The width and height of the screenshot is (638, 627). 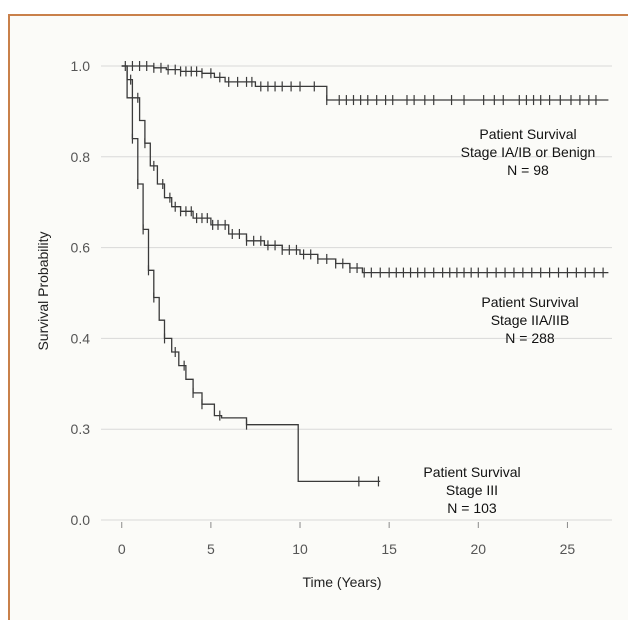 I want to click on series-0-line, so click(x=365, y=83).